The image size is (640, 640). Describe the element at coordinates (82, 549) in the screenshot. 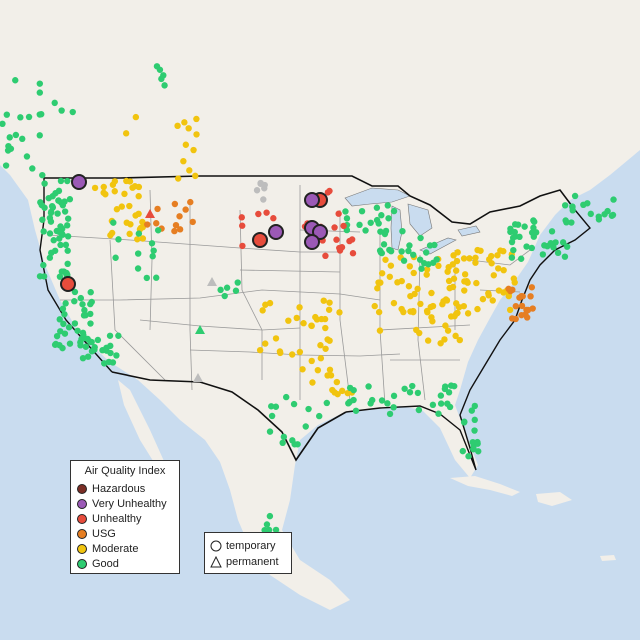

I see `moderate-swatch` at that location.